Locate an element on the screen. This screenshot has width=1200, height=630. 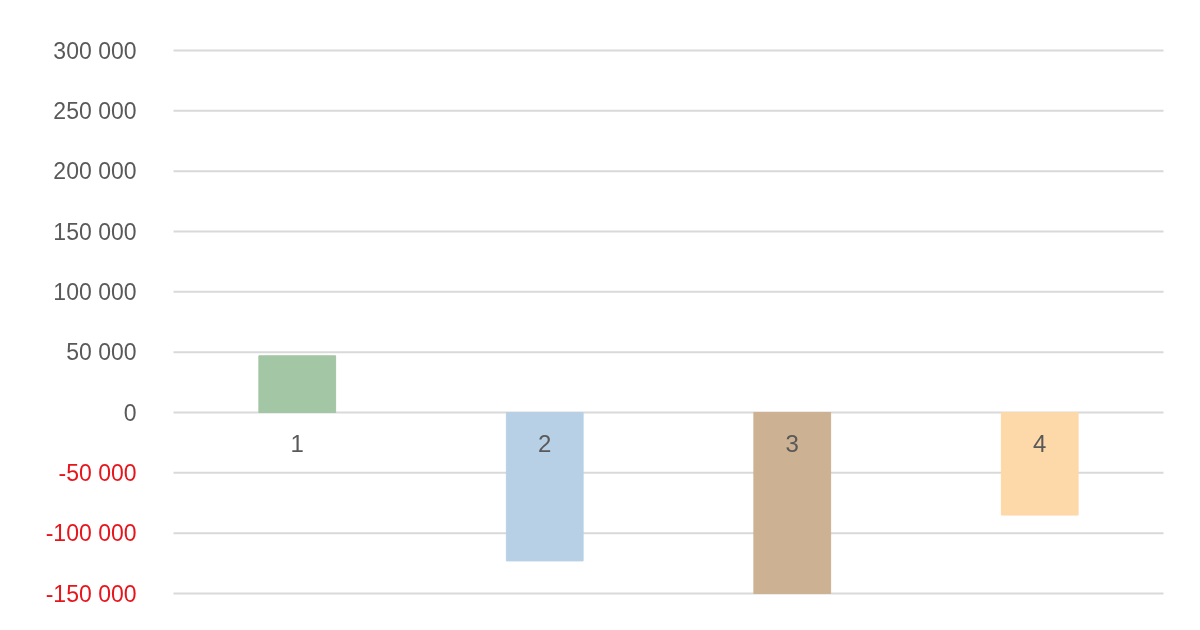
y-tick-label: 100 000 is located at coordinates (95, 291).